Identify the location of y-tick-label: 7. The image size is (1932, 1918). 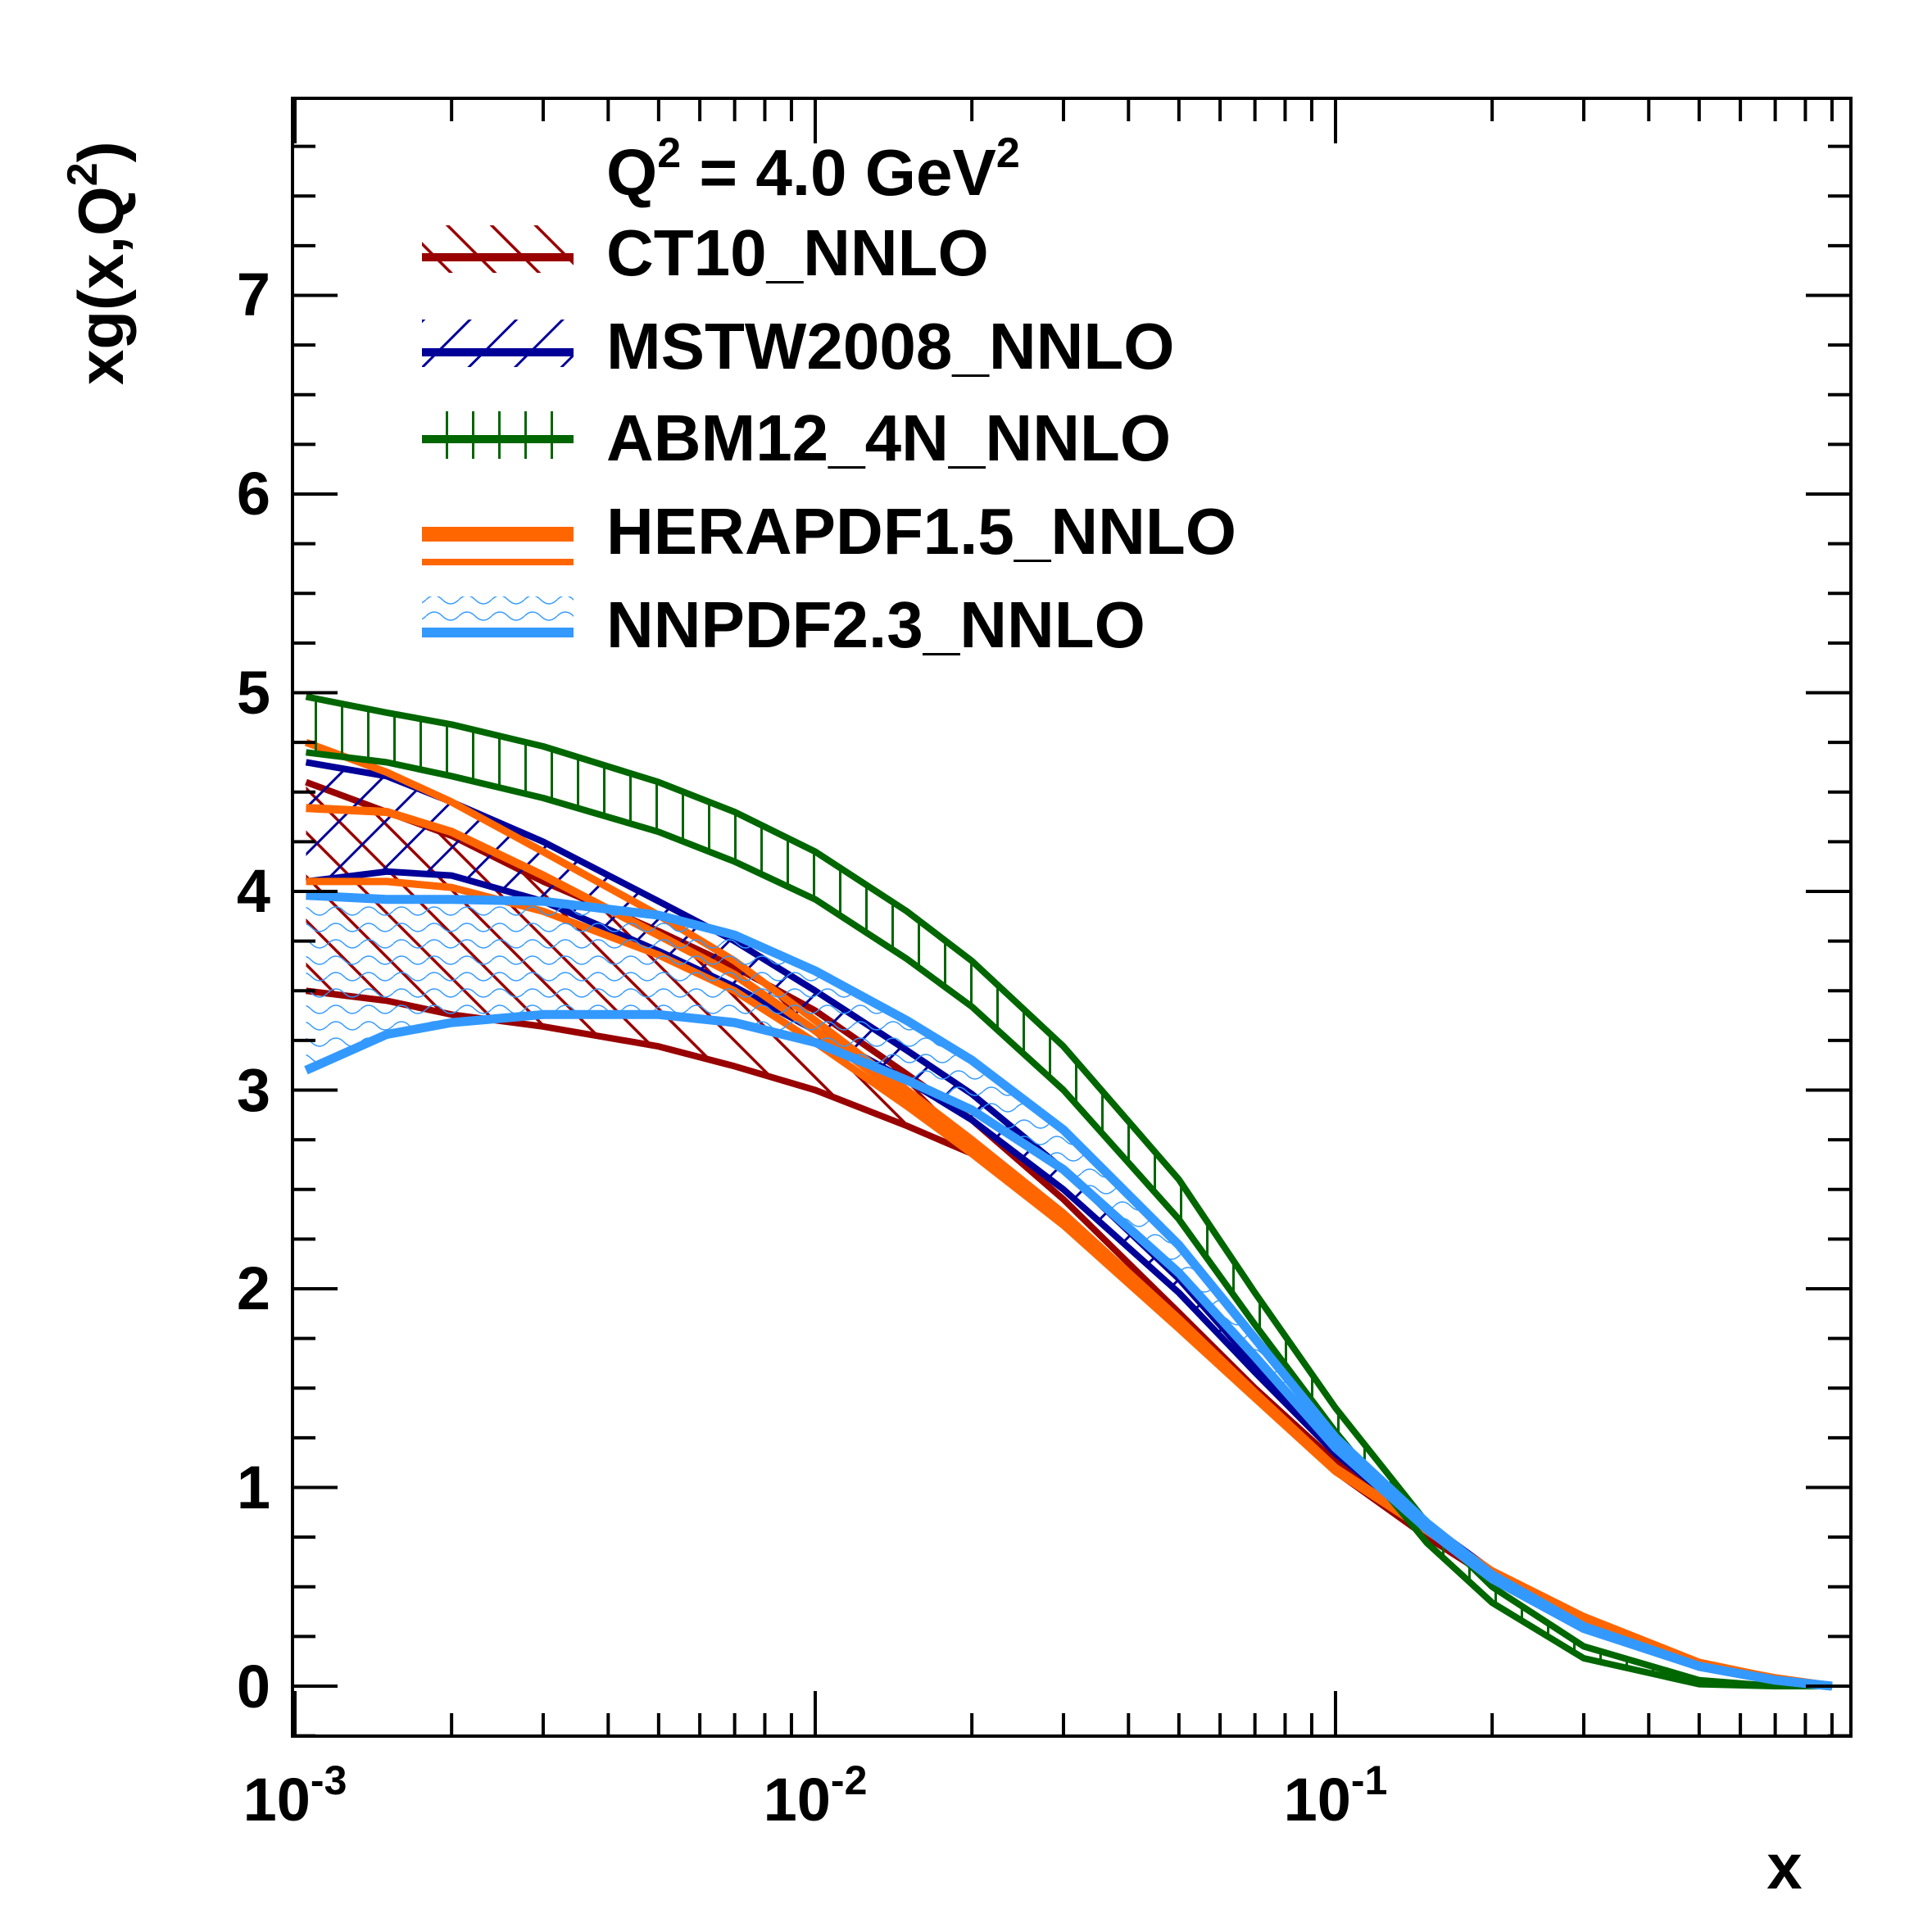
(253, 295).